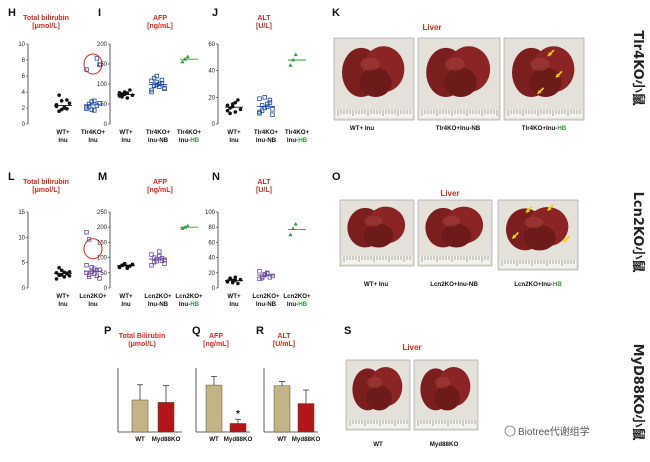 Image resolution: width=650 pixels, height=462 pixels. Describe the element at coordinates (458, 128) in the screenshot. I see `caption-text: Tlr4KO+Inu-NB` at that location.